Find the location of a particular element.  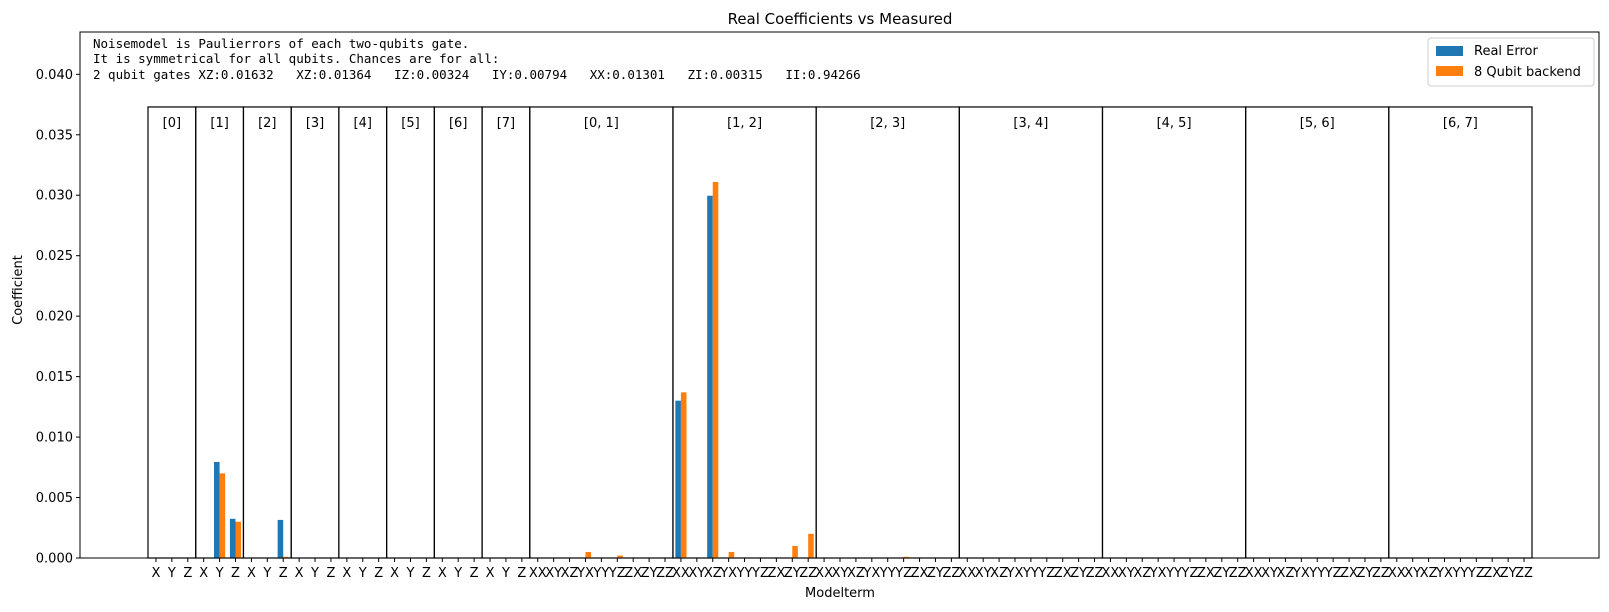

legend-swatch-real-error is located at coordinates (1449, 51).